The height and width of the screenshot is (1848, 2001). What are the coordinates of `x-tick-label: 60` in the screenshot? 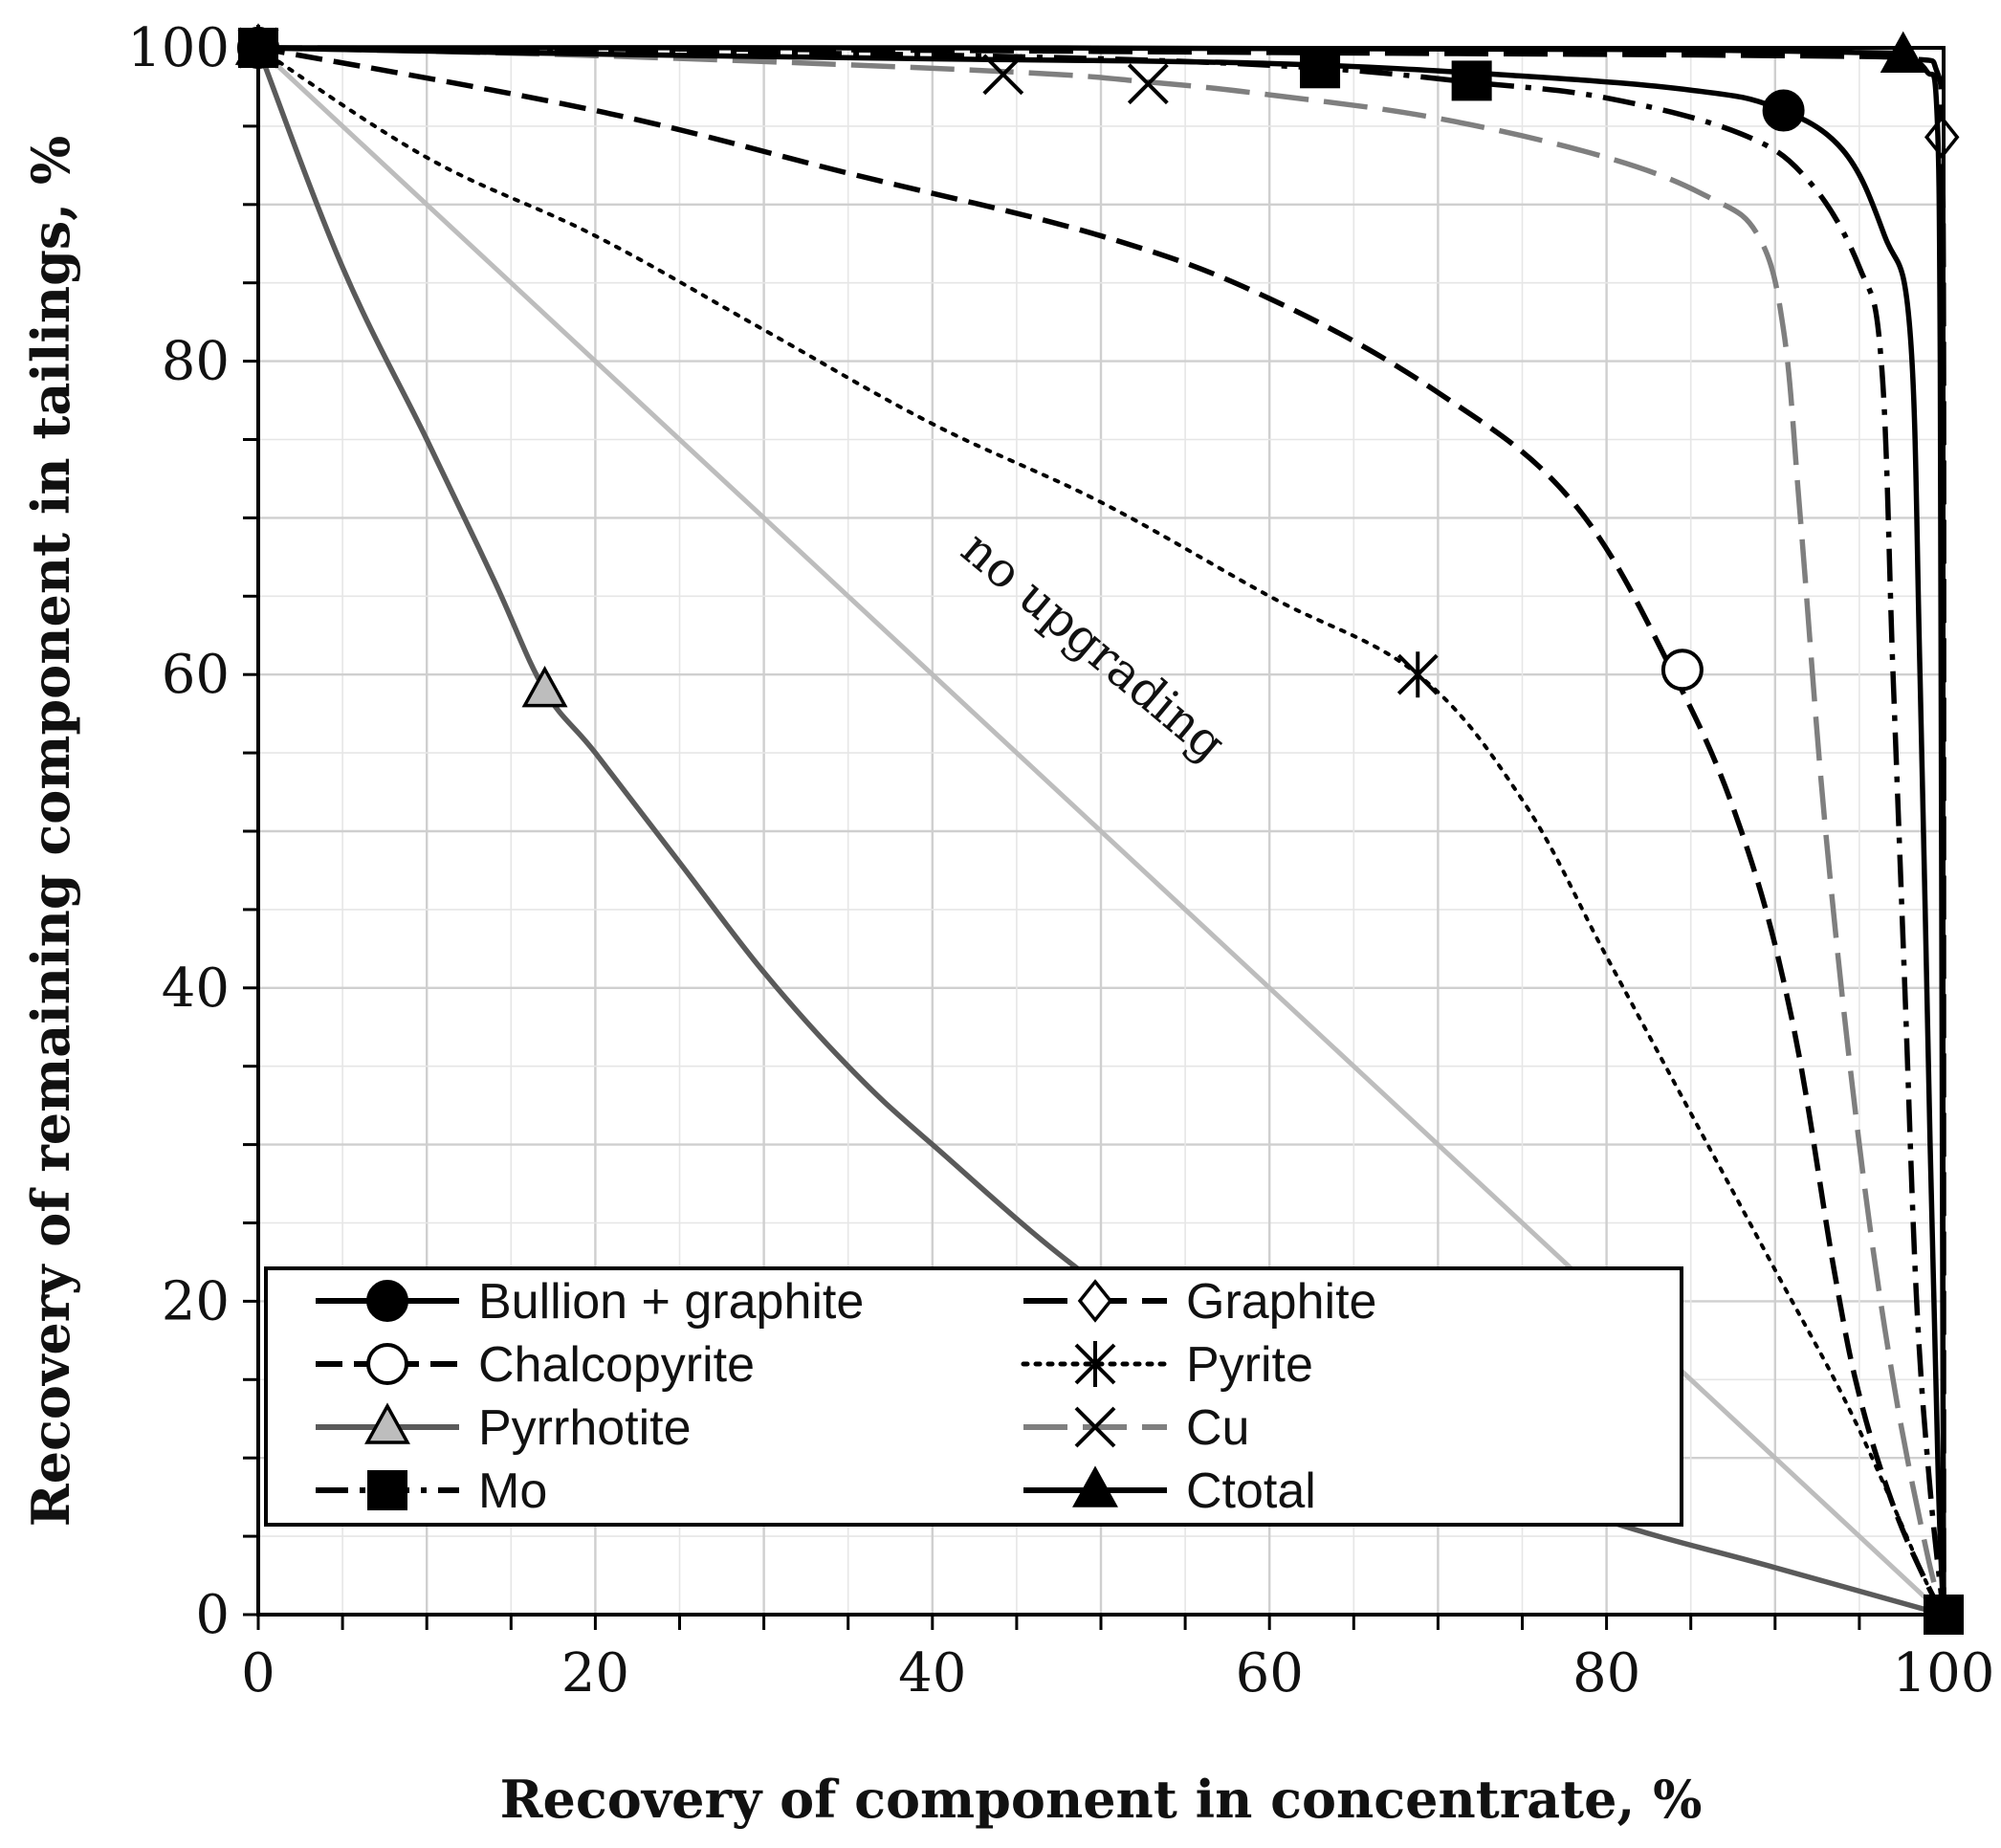 It's located at (1270, 1673).